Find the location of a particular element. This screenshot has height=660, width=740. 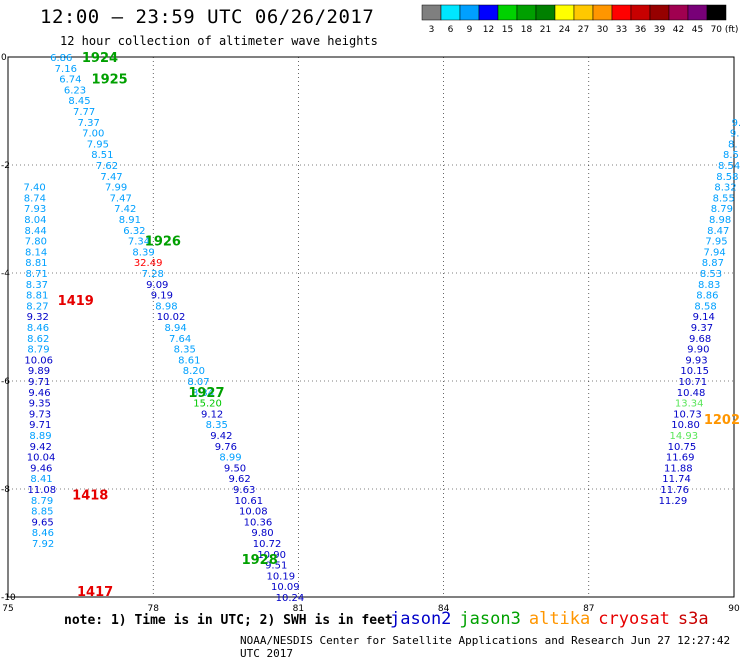

wave-height-value: 8.32 is located at coordinates (725, 188).